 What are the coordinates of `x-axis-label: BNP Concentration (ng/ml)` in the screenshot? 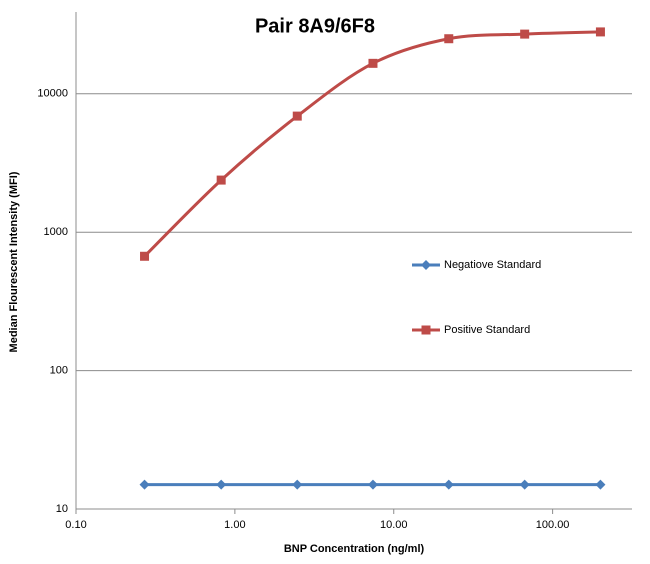 It's located at (354, 549).